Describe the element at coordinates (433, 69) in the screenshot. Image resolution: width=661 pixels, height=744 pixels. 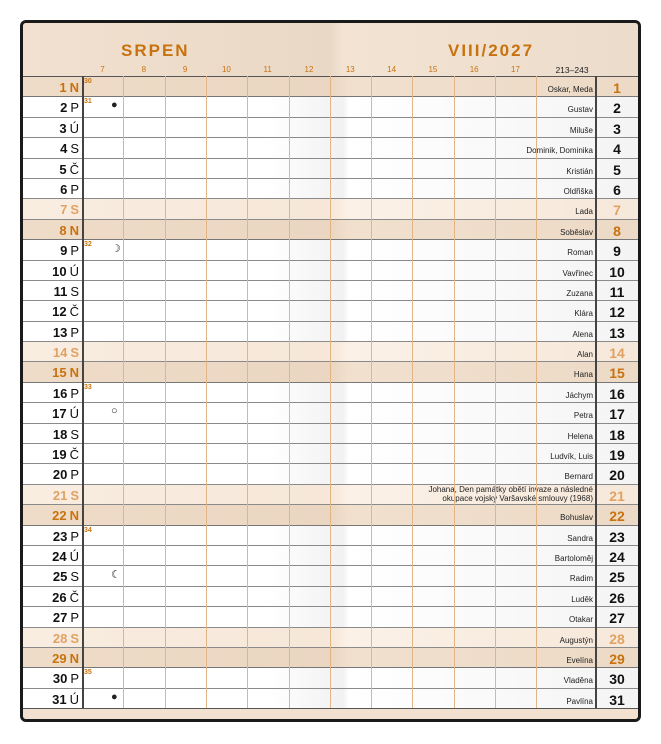
I see `hour-label: 15` at that location.